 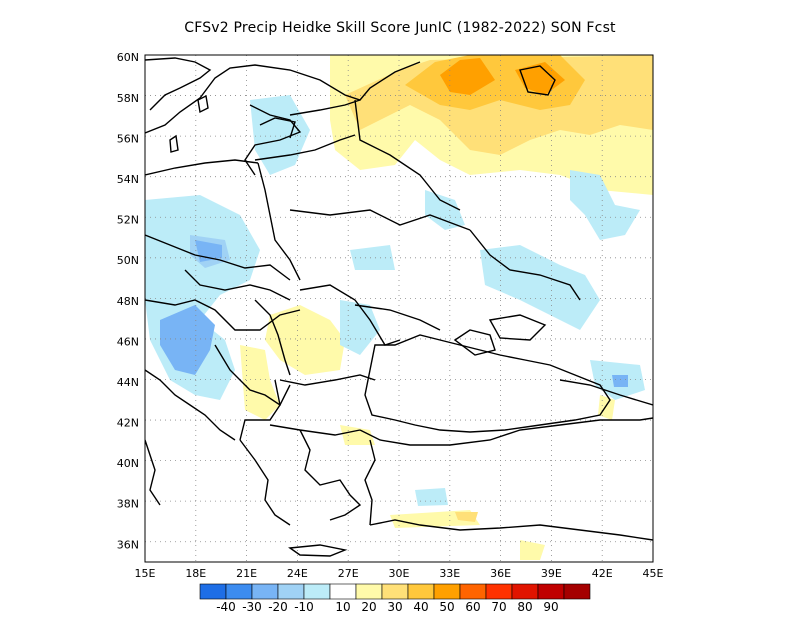 I want to click on colorbar-label-30: 30, so click(x=394, y=607).